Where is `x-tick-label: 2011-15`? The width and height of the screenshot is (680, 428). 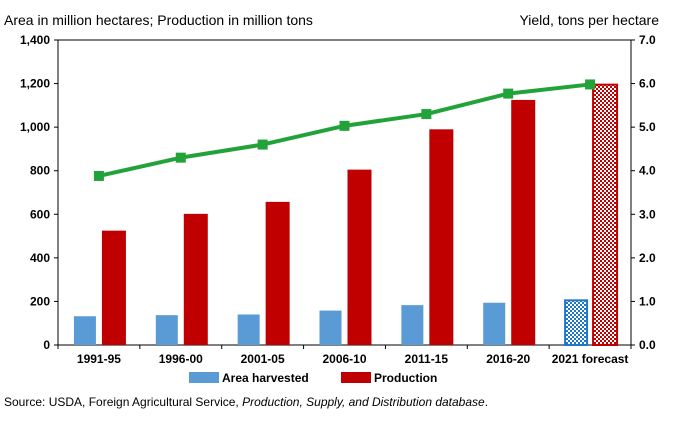 x-tick-label: 2011-15 is located at coordinates (427, 359).